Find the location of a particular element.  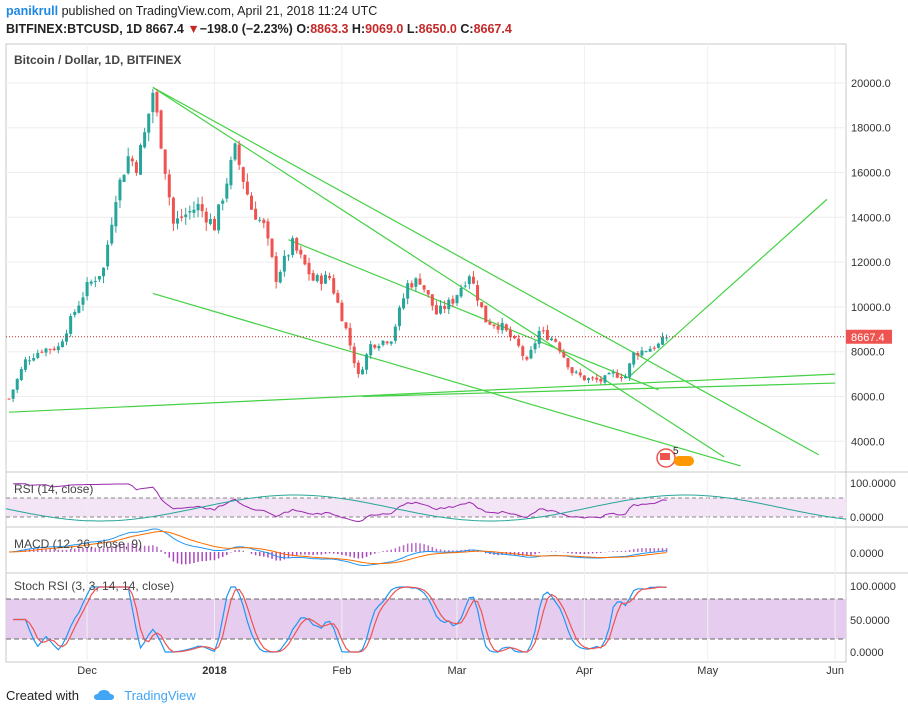

price-axis-label: 14000.0 is located at coordinates (871, 218).